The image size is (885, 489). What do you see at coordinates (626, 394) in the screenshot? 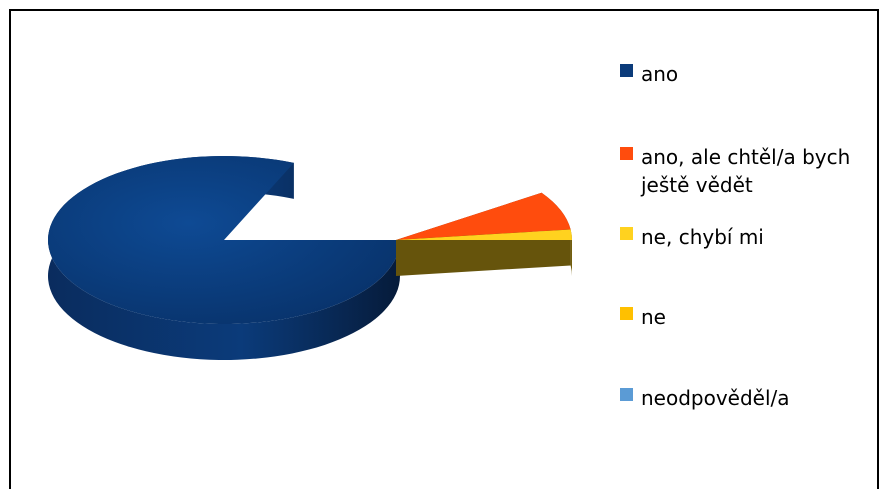
I see `legend-swatch-neodpovedel` at bounding box center [626, 394].